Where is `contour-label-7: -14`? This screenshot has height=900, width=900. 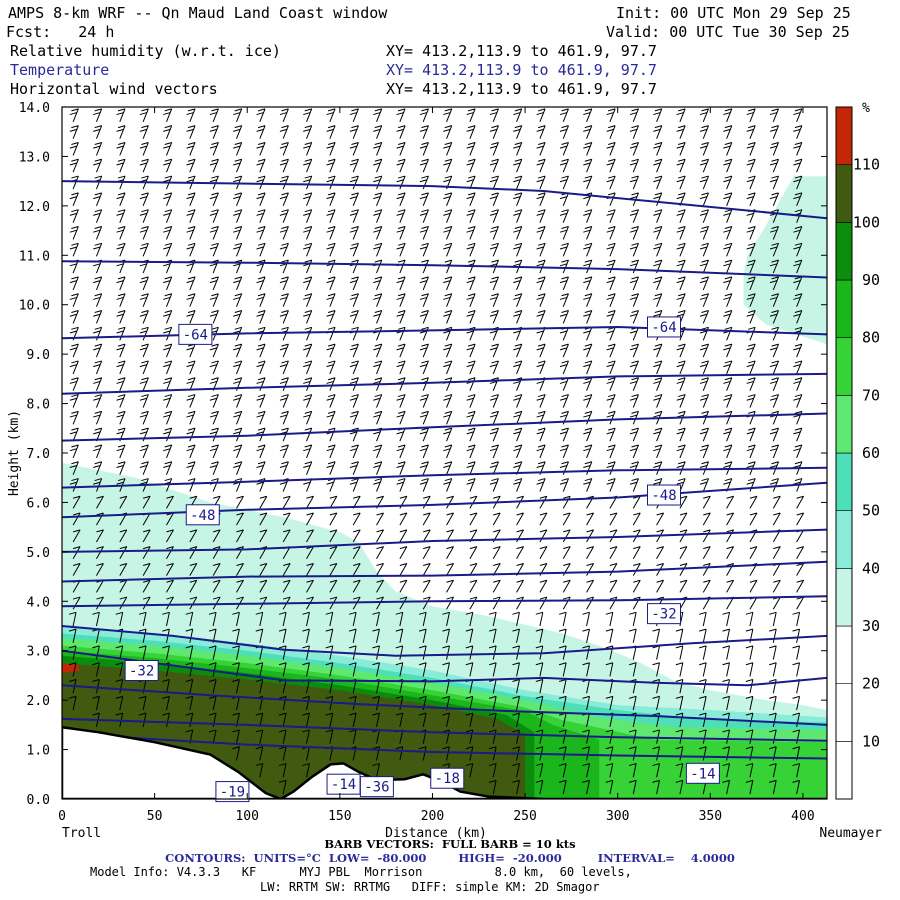
contour-label-7: -14 is located at coordinates (343, 785).